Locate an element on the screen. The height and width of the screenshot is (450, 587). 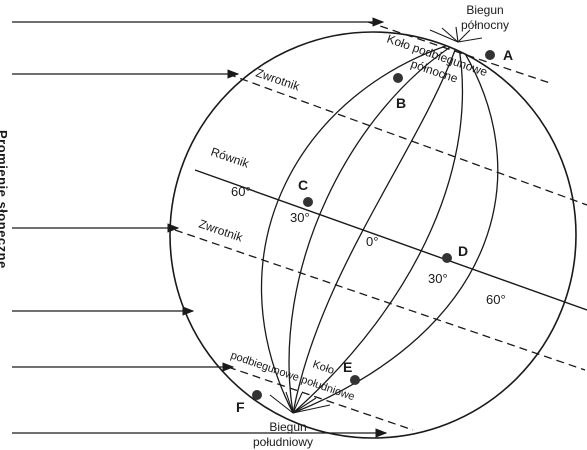
point-d-label: D is located at coordinates (463, 251).